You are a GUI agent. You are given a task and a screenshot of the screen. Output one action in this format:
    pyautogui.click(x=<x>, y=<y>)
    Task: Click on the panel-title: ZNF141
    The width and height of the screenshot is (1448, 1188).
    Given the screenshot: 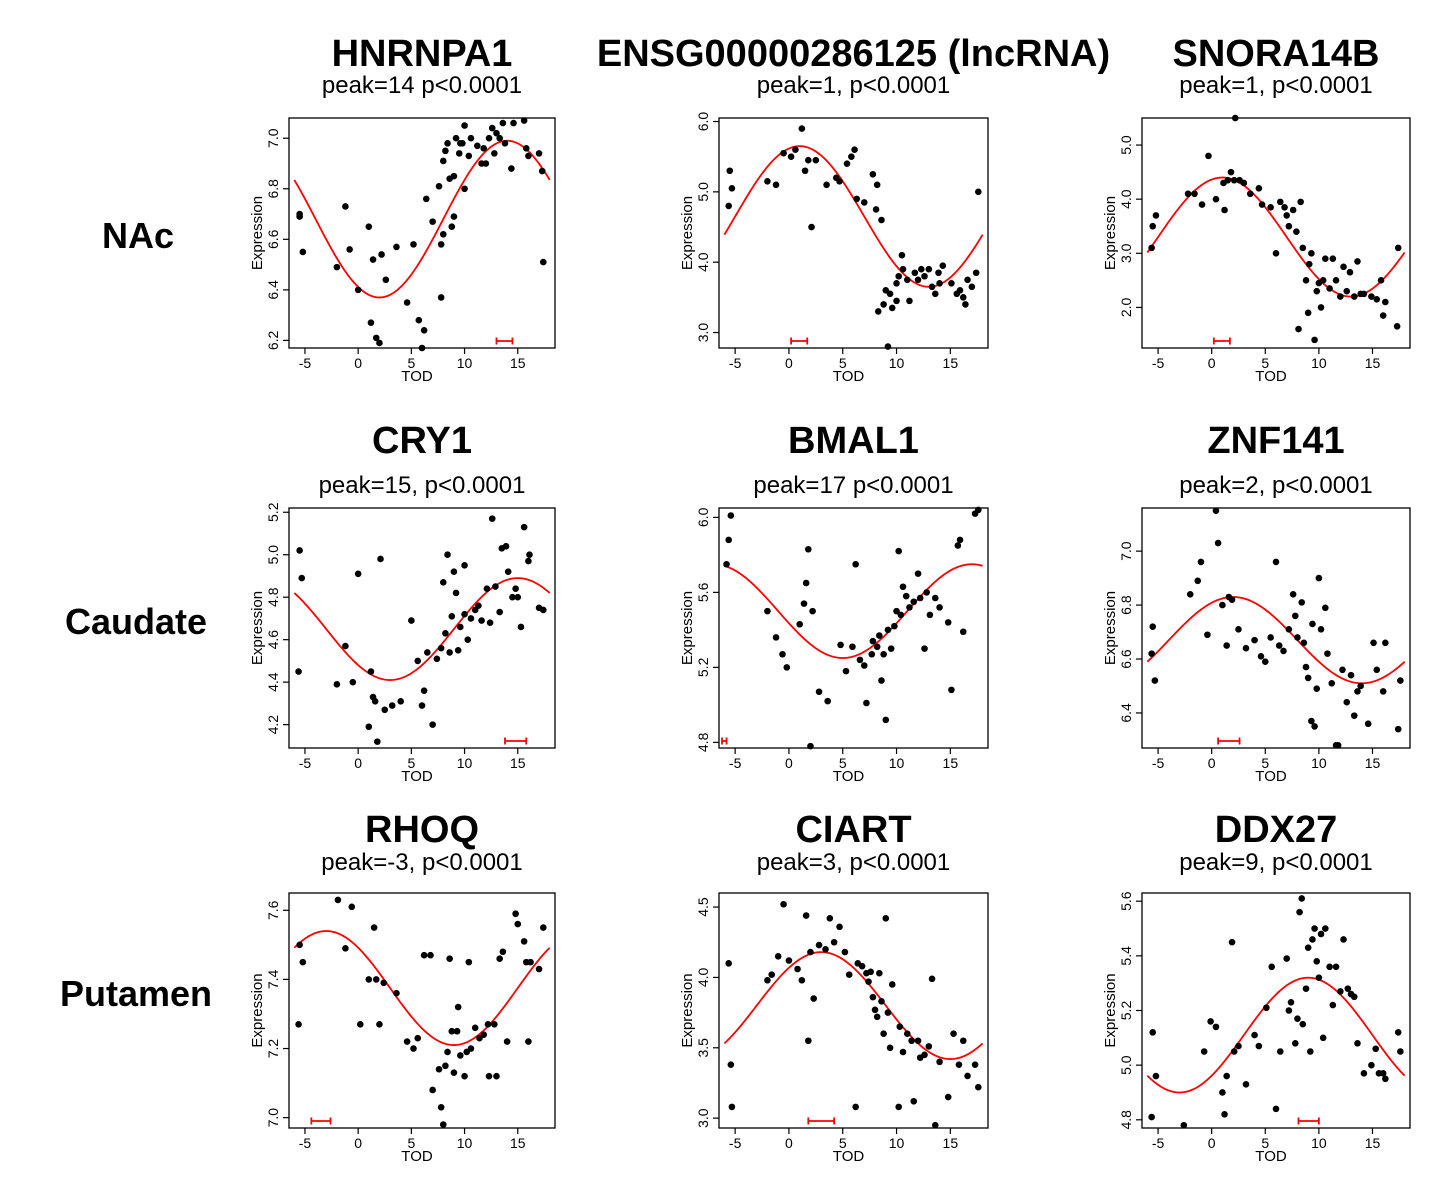 What is the action you would take?
    pyautogui.click(x=1275, y=441)
    